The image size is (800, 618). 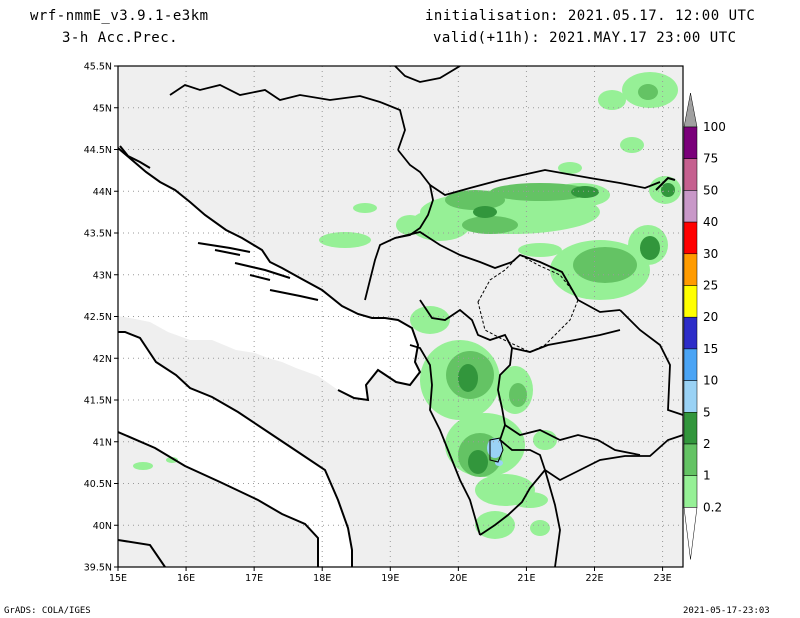 I want to click on footer-timestamp: 2021-05-17-23:03, so click(x=726, y=611).